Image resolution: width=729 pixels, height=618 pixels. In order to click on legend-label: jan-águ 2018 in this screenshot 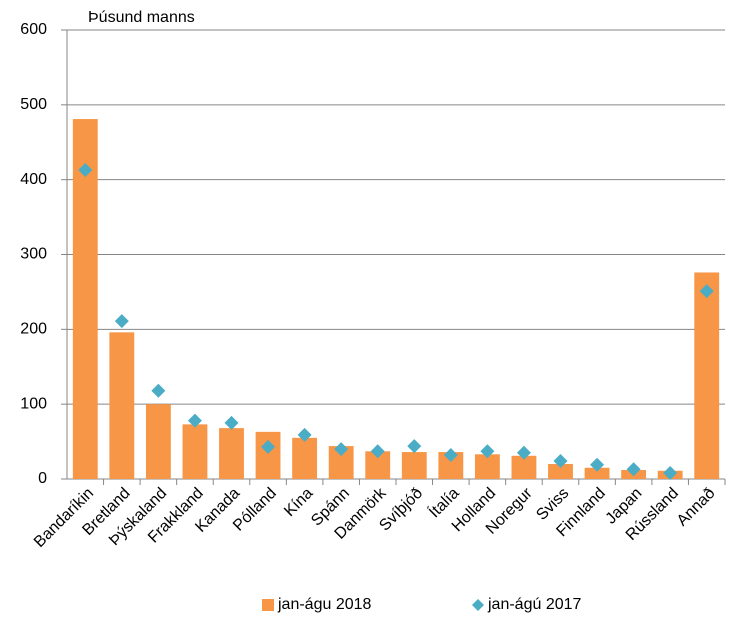, I will do `click(324, 604)`.